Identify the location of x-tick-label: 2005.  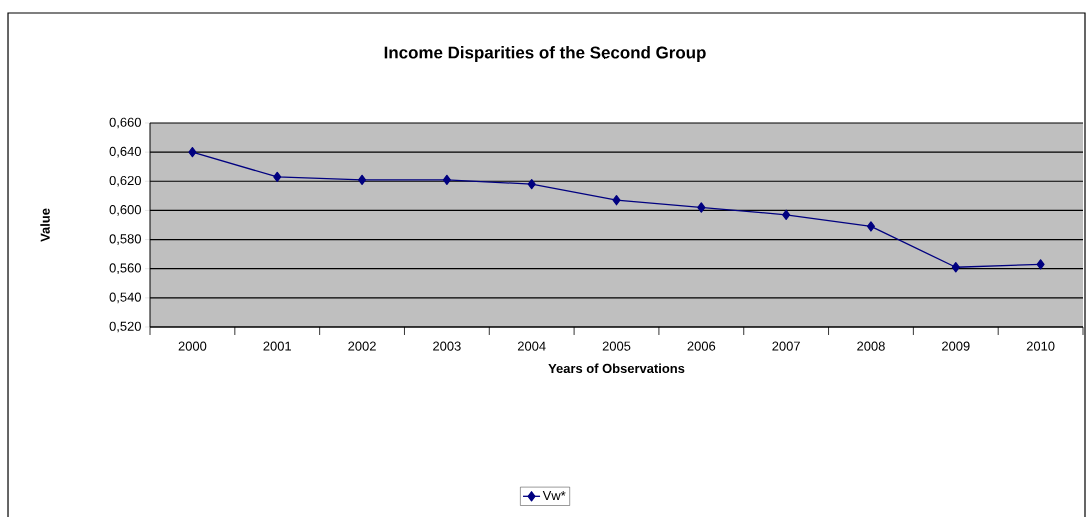
(616, 346).